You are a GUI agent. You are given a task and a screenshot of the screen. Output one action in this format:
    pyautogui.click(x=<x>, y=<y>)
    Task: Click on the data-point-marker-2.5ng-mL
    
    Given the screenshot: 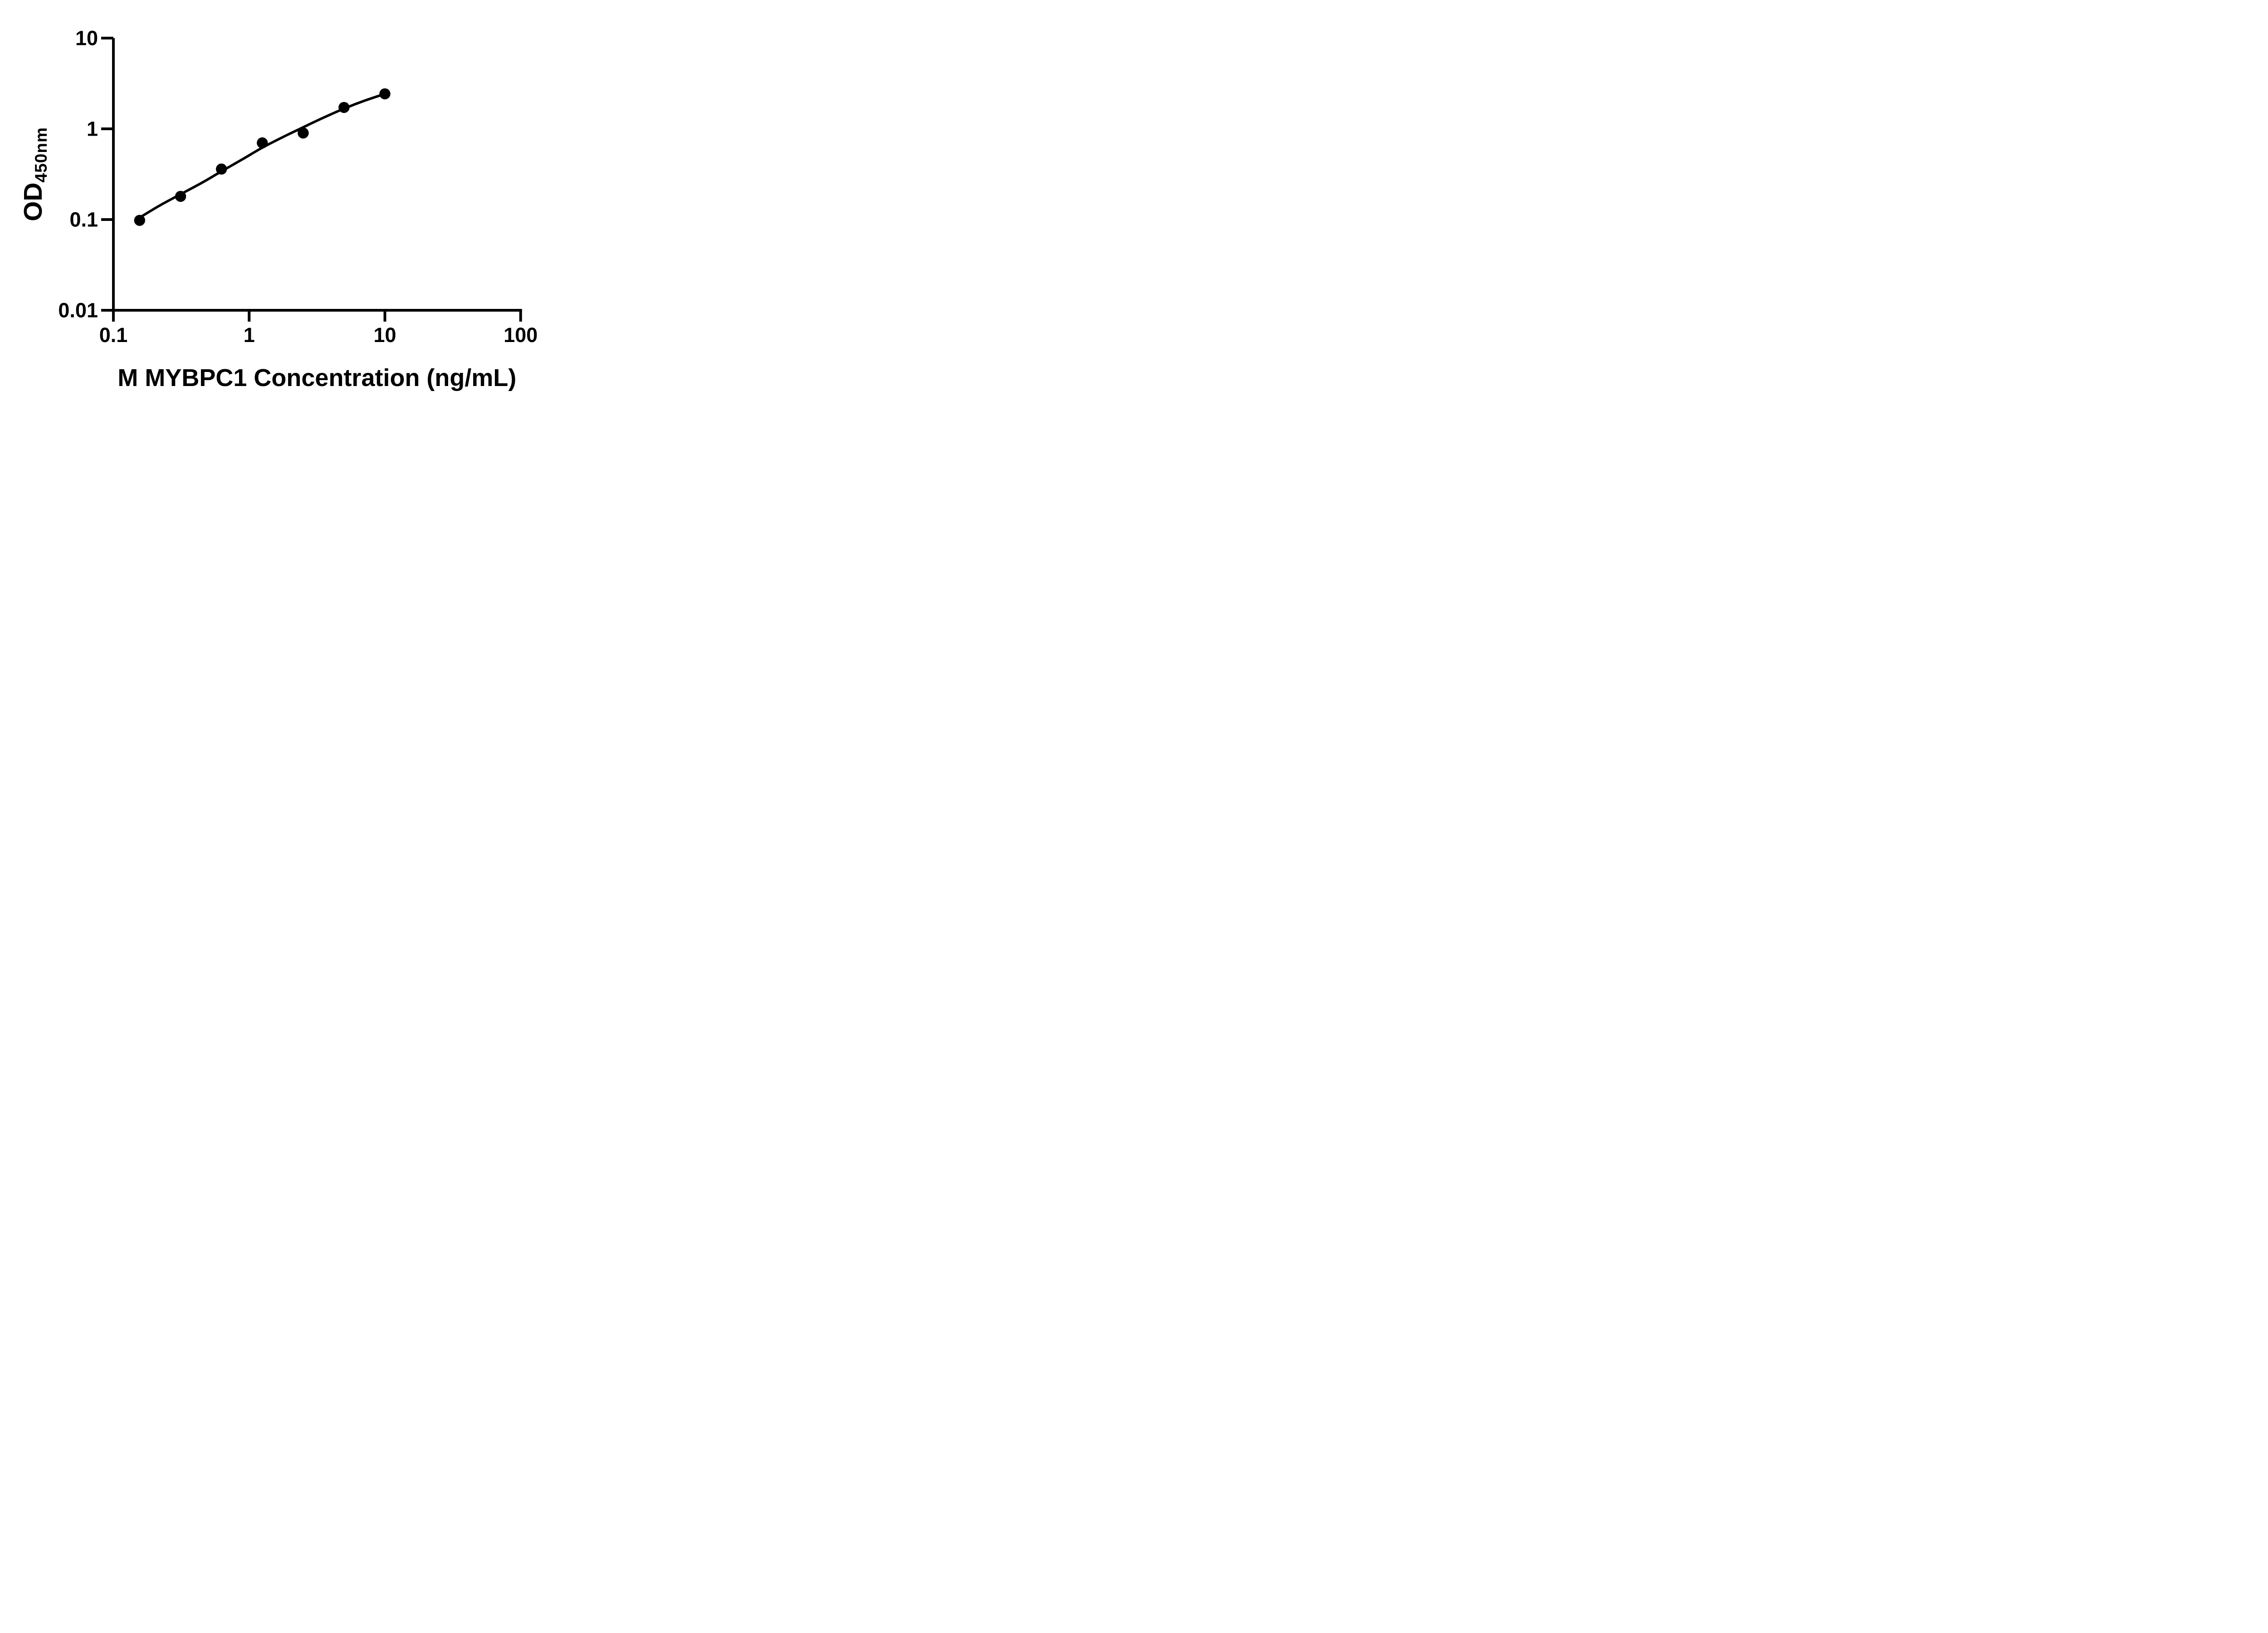 What is the action you would take?
    pyautogui.click(x=304, y=133)
    